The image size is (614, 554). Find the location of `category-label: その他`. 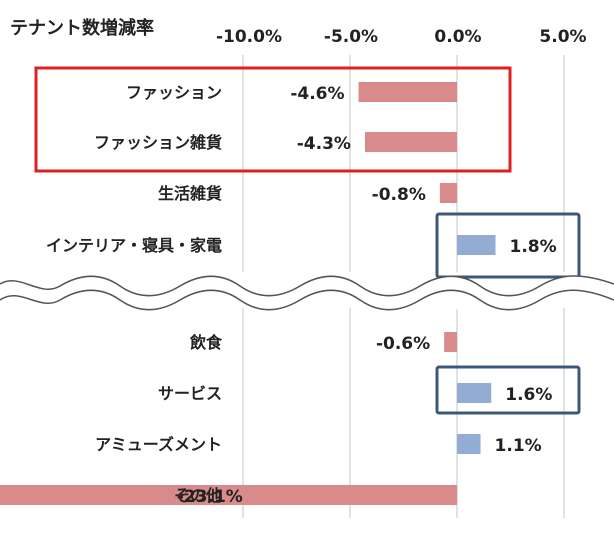

category-label: その他 is located at coordinates (198, 495).